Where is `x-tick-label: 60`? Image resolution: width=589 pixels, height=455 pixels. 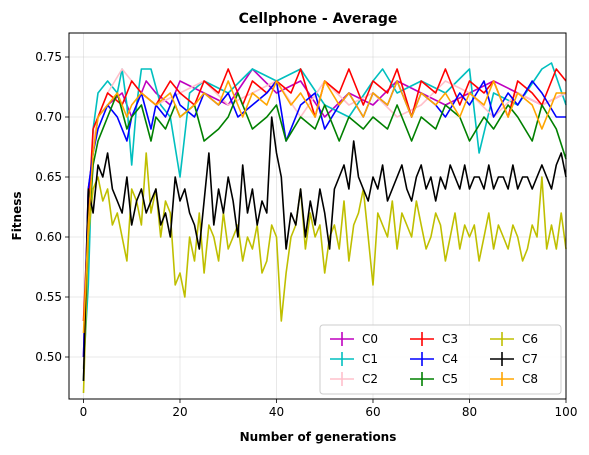
x-tick-label: 60 is located at coordinates (372, 412).